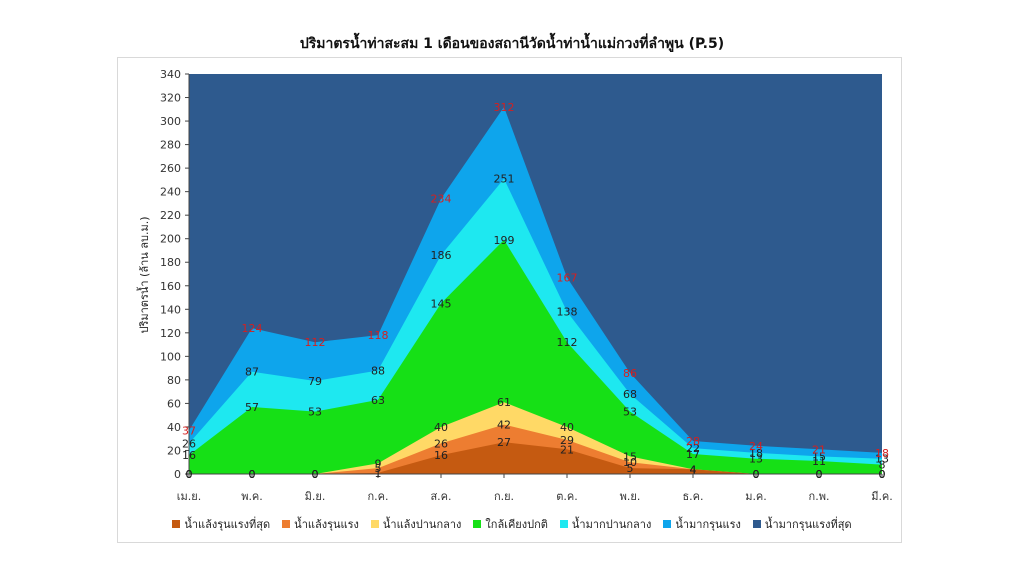 The width and height of the screenshot is (1024, 576). I want to click on x-tick-label: ธ.ค., so click(692, 496).